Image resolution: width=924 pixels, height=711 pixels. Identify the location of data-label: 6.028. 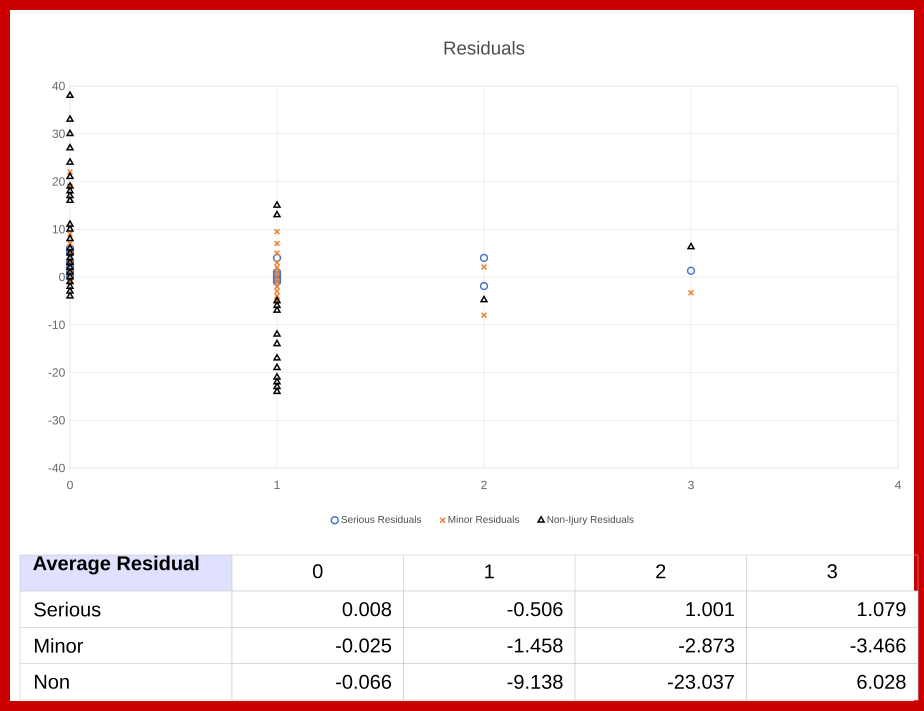
(881, 681).